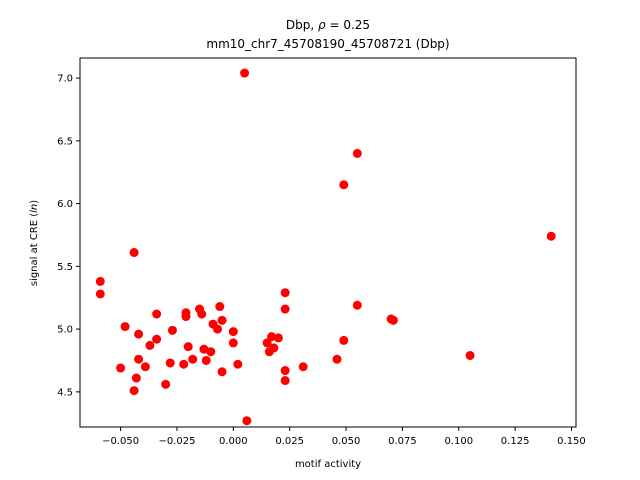  What do you see at coordinates (571, 441) in the screenshot?
I see `x-tick-label: 0.150` at bounding box center [571, 441].